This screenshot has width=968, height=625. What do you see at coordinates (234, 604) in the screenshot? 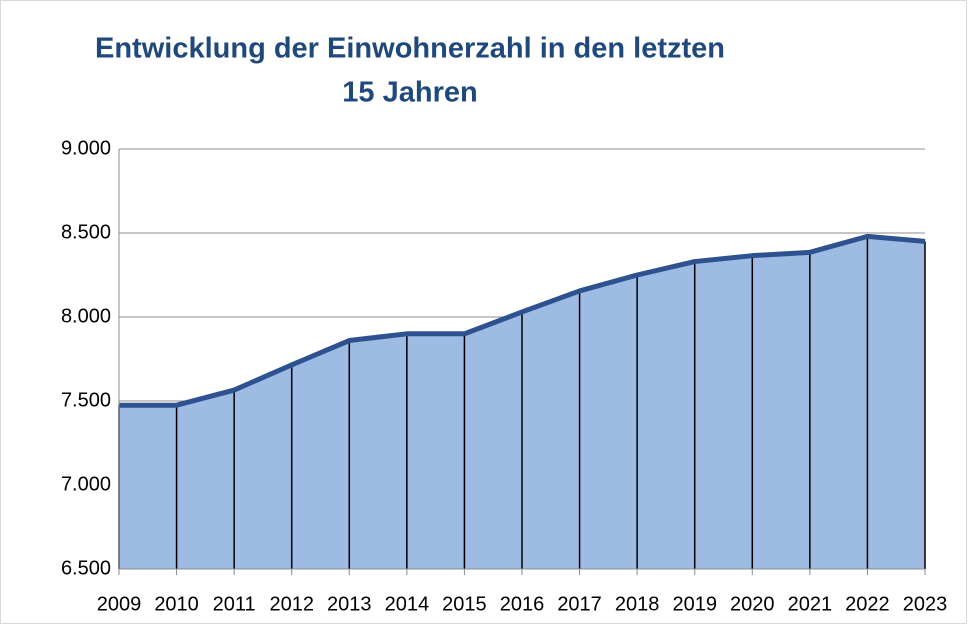
I see `x-tick-label: 2011` at bounding box center [234, 604].